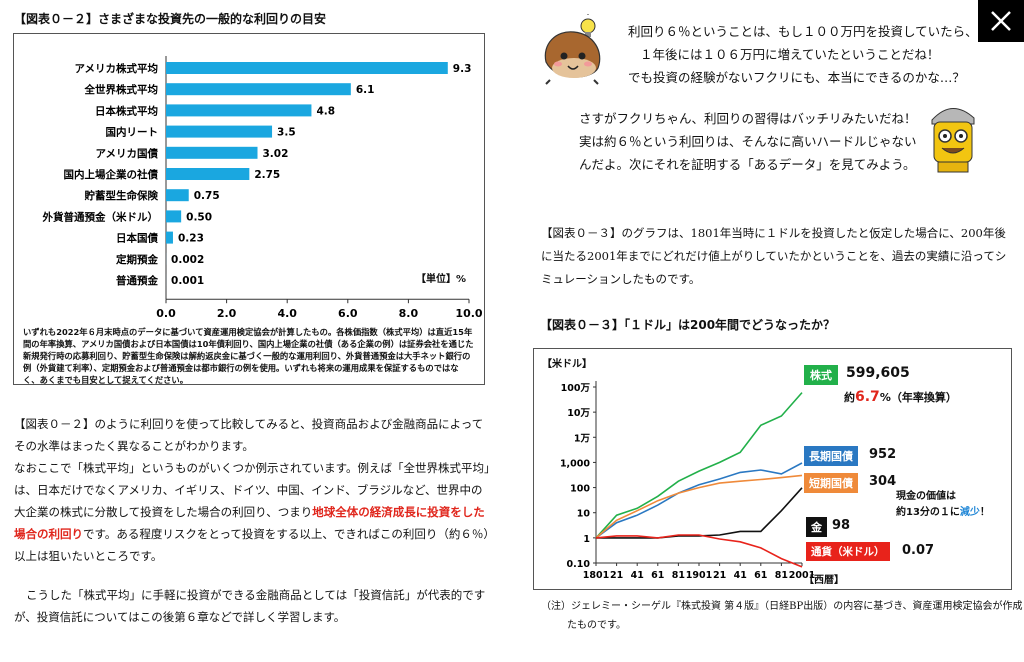  I want to click on bar-category-label: 日本国債, so click(137, 238).